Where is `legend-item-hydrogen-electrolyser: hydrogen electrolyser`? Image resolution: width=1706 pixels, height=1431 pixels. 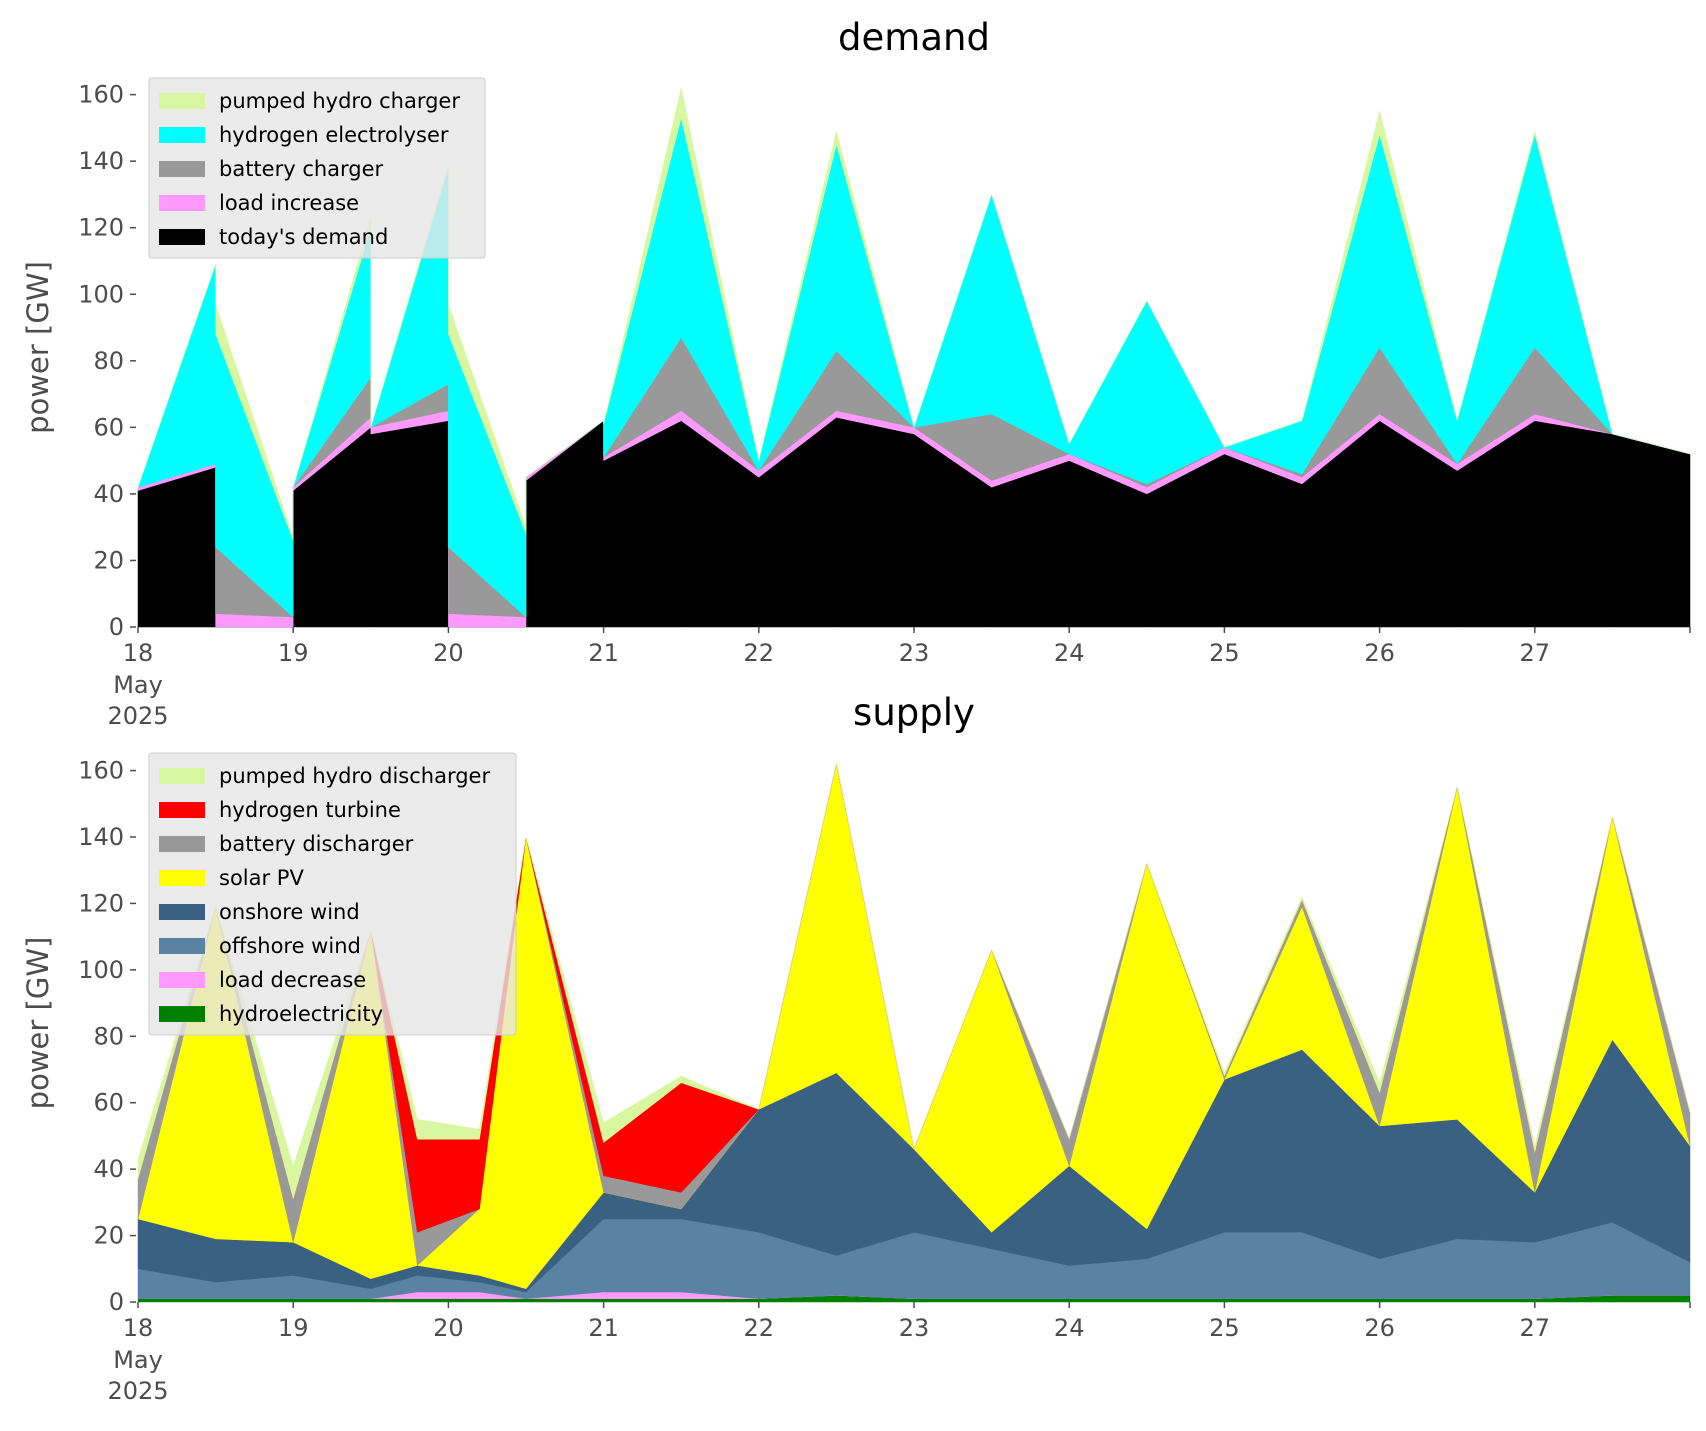
legend-item-hydrogen-electrolyser: hydrogen electrolyser is located at coordinates (304, 135).